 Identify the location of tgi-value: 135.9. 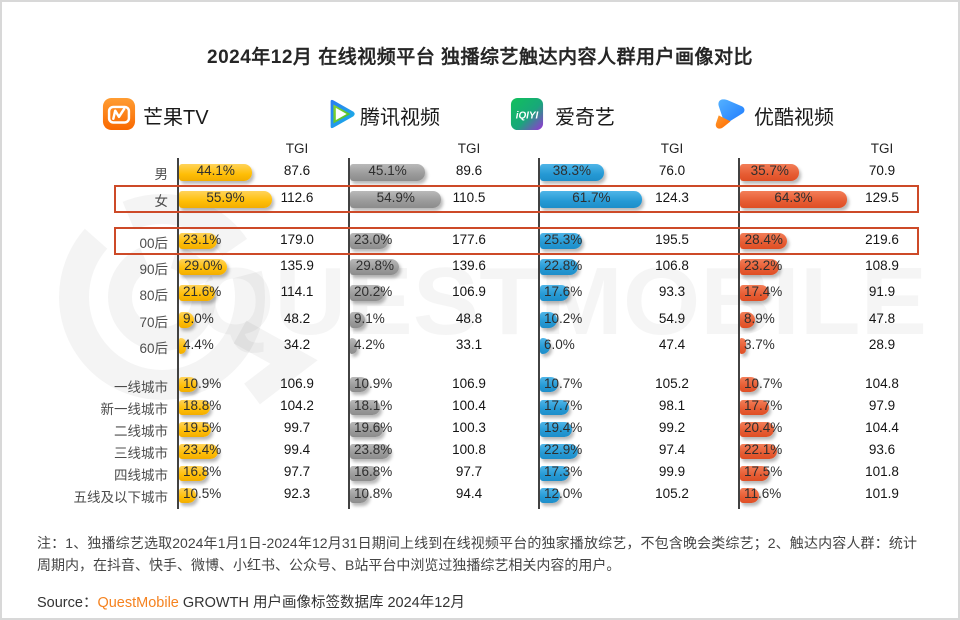
(297, 266).